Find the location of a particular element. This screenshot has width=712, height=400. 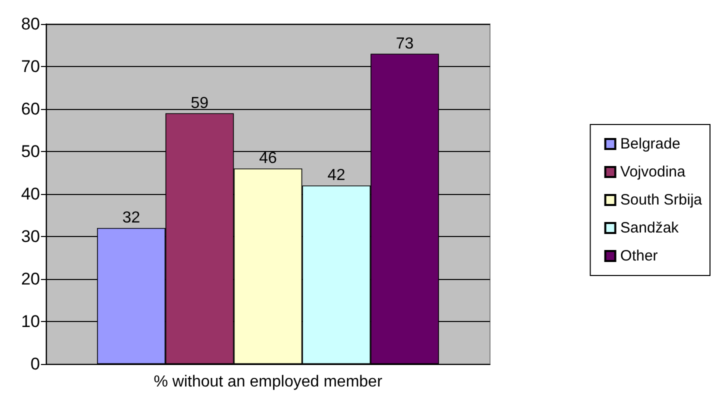

y-tick-label: 70 is located at coordinates (30, 66).